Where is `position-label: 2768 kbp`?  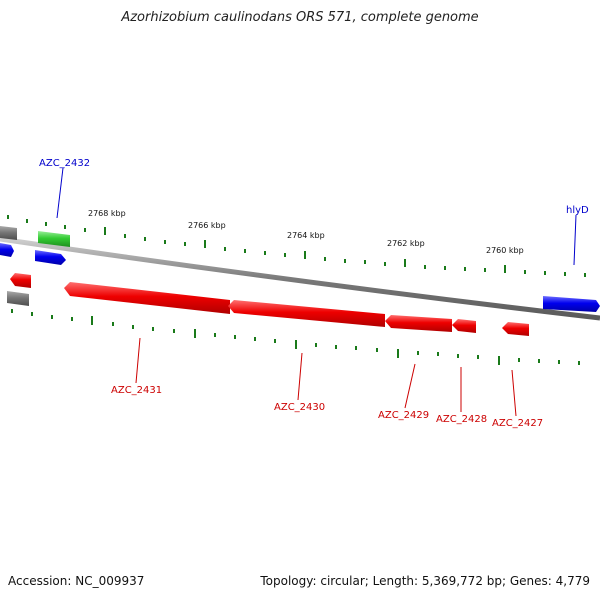 position-label: 2768 kbp is located at coordinates (107, 213).